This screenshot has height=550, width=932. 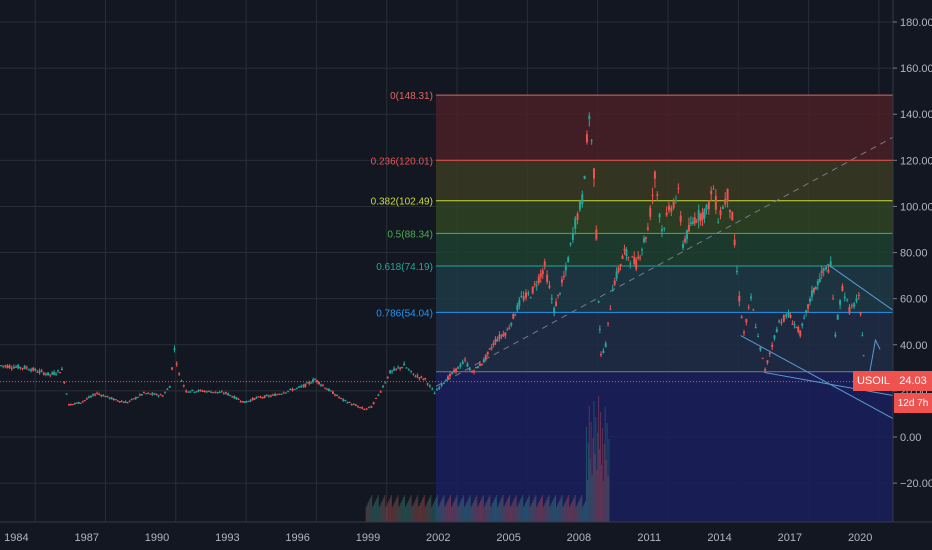 What do you see at coordinates (368, 538) in the screenshot?
I see `time-tick-label: 1999` at bounding box center [368, 538].